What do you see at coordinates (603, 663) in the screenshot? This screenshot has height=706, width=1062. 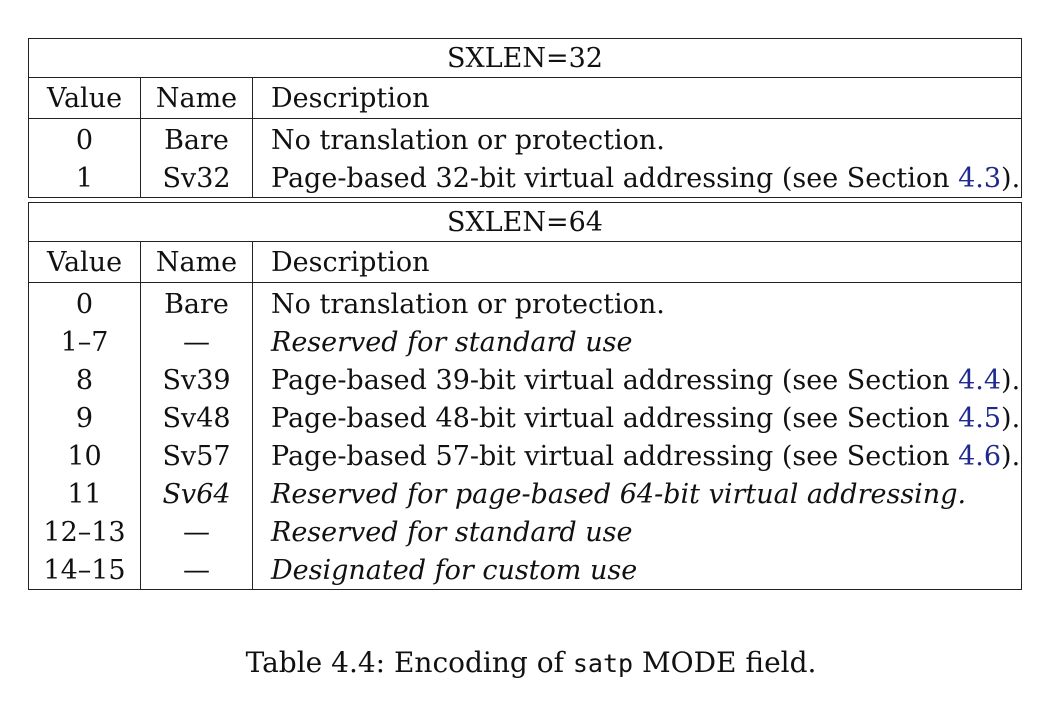 I see `caption-code: satp` at bounding box center [603, 663].